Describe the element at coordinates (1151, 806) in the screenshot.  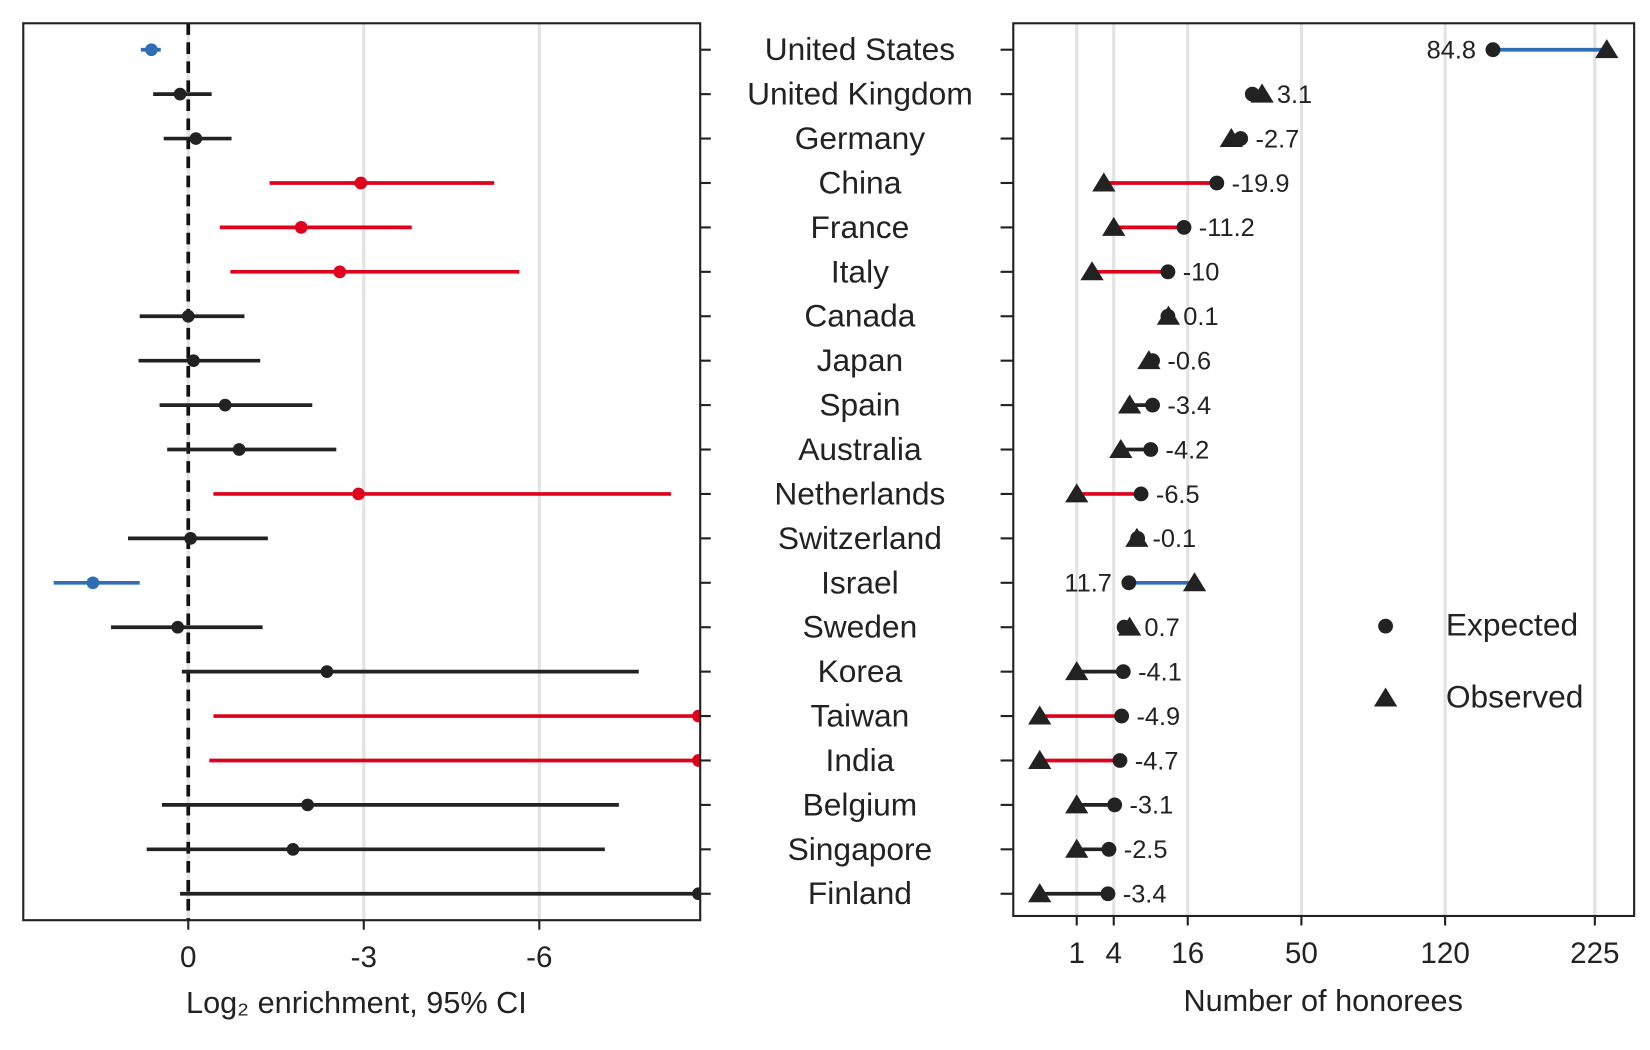
I see `difference-label: -3.1` at that location.